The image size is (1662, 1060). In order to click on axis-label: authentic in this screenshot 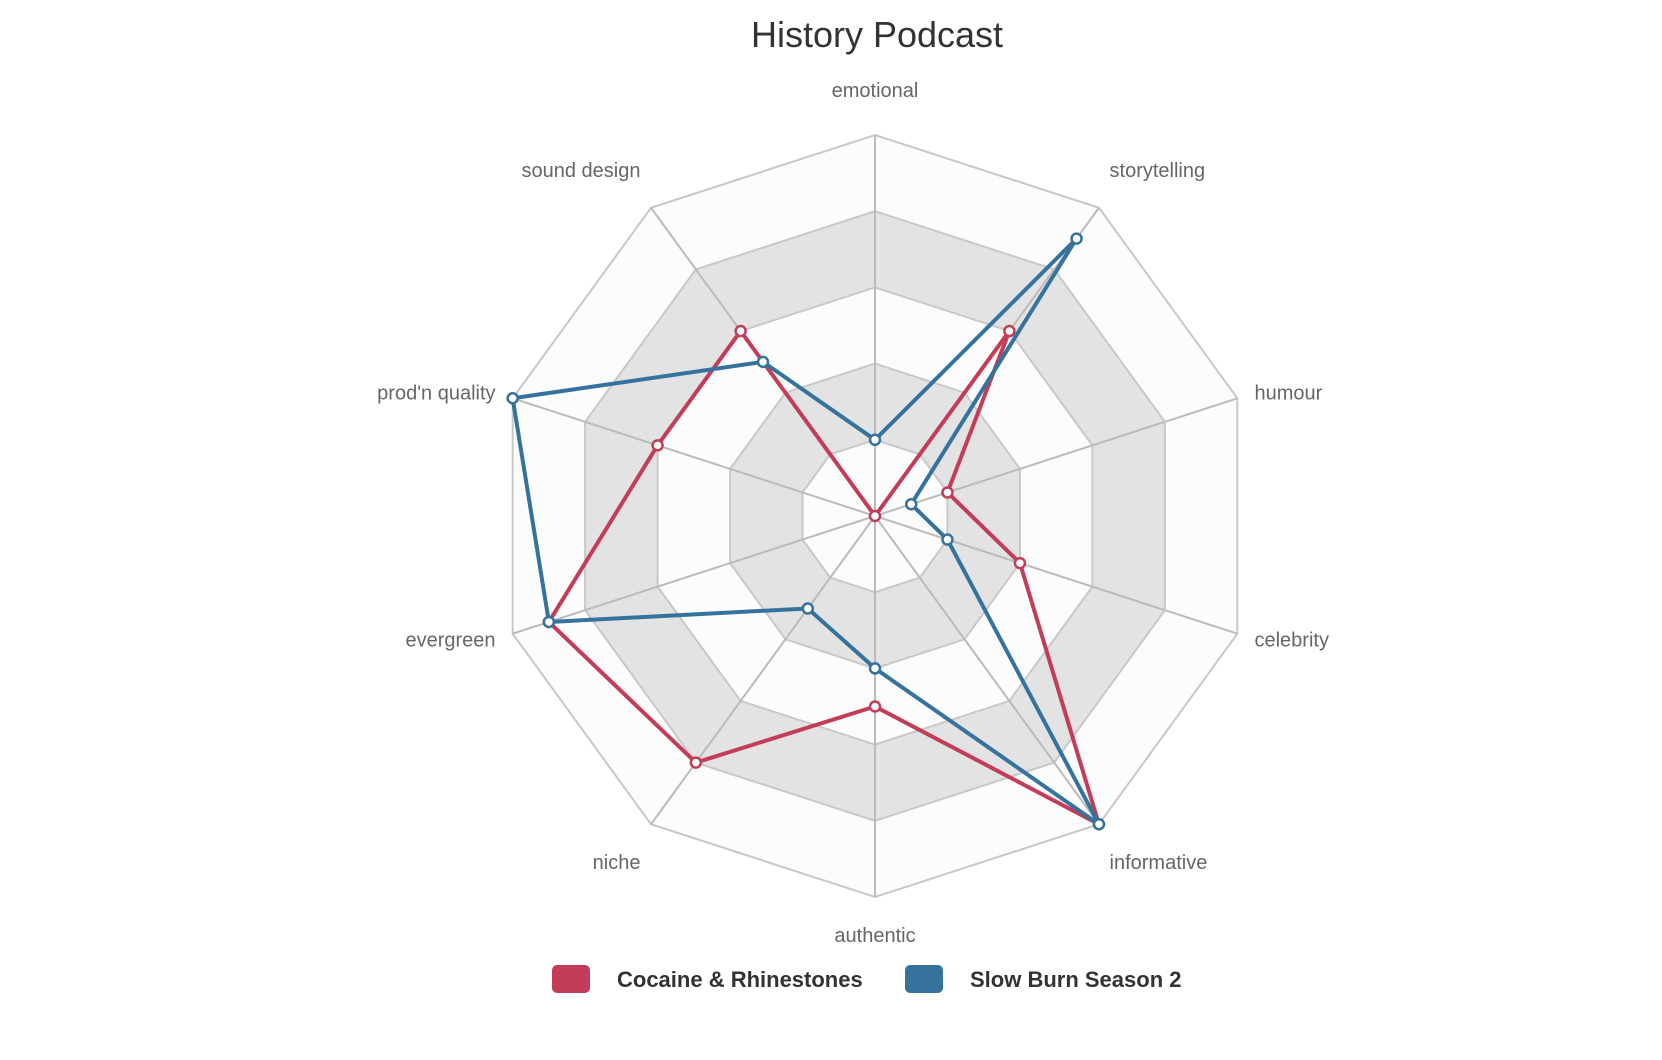, I will do `click(874, 936)`.